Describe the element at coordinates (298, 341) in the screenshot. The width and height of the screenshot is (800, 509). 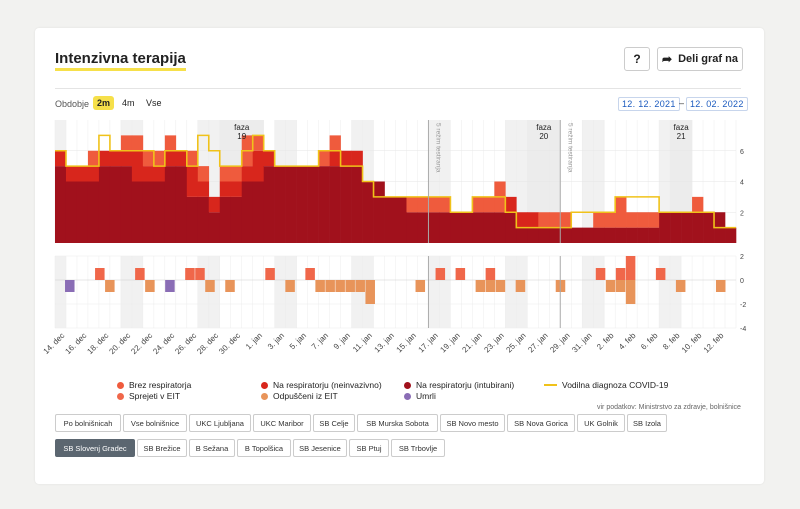
I see `x-tick-label: 5. jan` at that location.